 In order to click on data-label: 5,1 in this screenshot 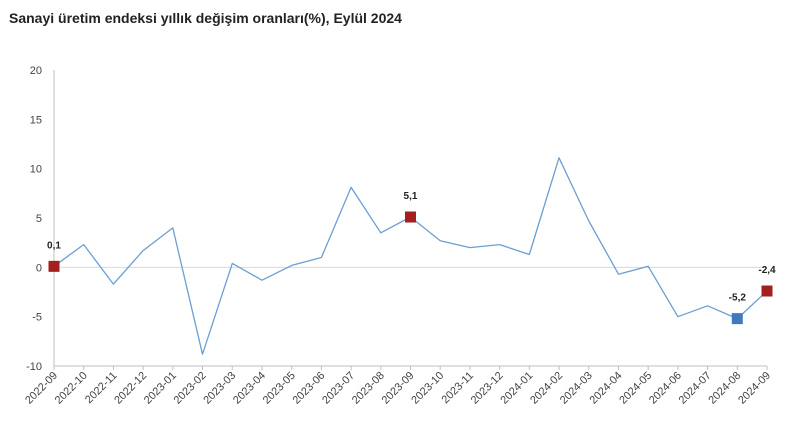, I will do `click(411, 196)`.